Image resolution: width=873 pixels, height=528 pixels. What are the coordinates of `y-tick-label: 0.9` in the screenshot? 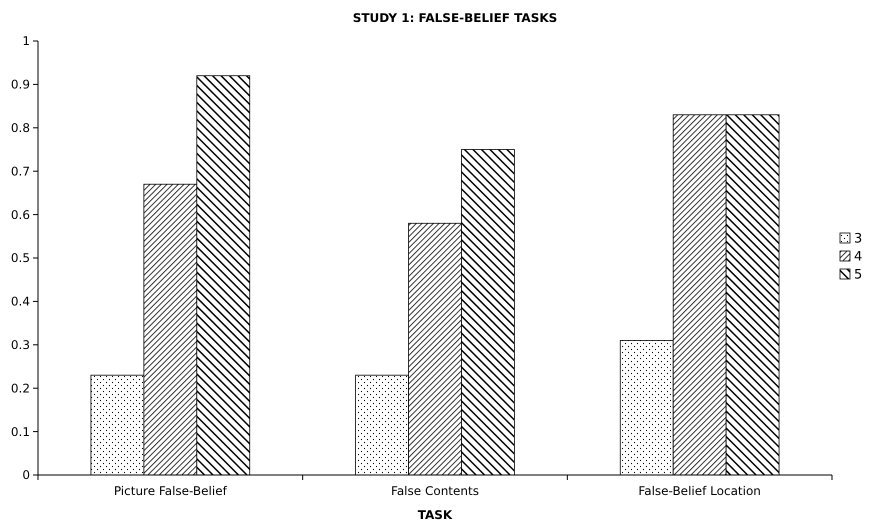 It's located at (20, 85).